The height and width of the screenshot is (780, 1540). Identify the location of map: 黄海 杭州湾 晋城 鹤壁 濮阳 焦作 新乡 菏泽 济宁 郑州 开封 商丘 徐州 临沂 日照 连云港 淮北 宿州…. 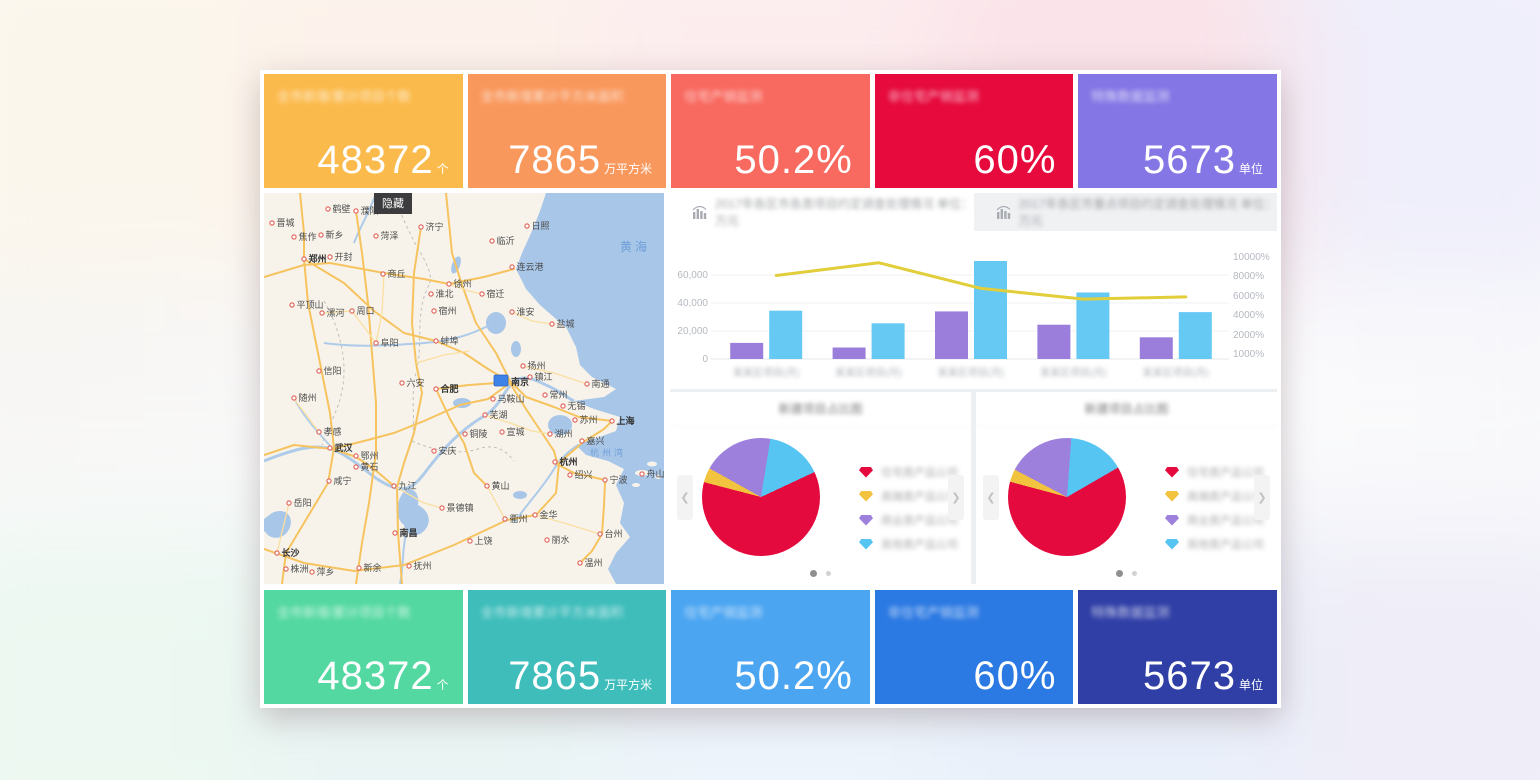
(464, 388).